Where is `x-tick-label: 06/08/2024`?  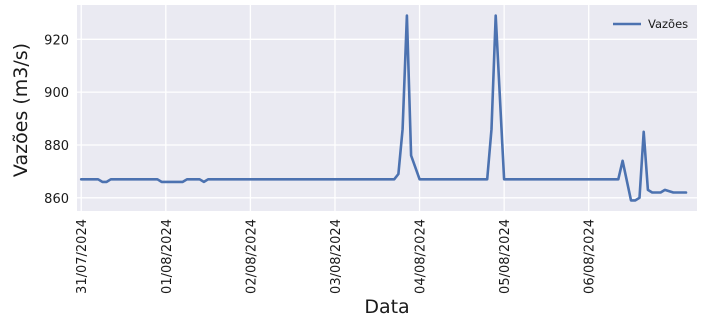
x-tick-label: 06/08/2024 is located at coordinates (590, 256).